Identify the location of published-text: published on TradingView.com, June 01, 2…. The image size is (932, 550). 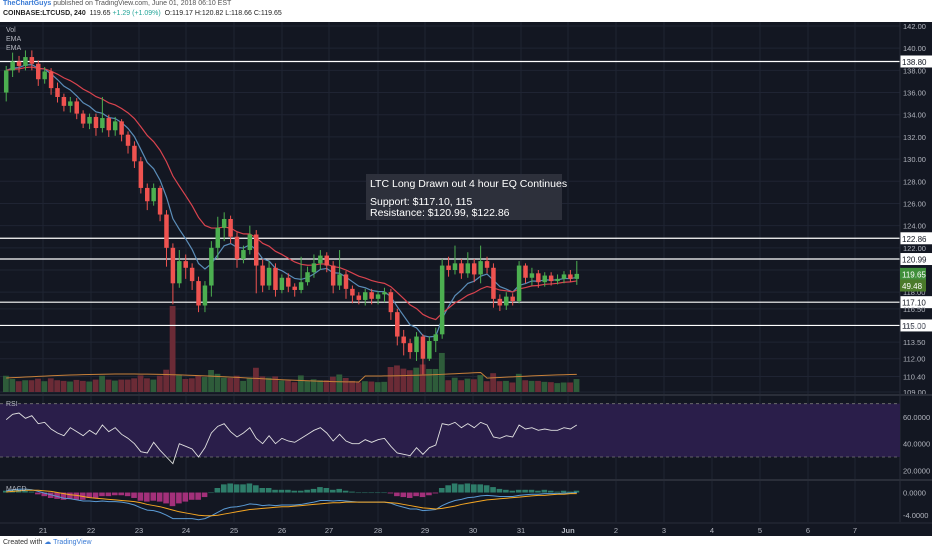
(142, 3).